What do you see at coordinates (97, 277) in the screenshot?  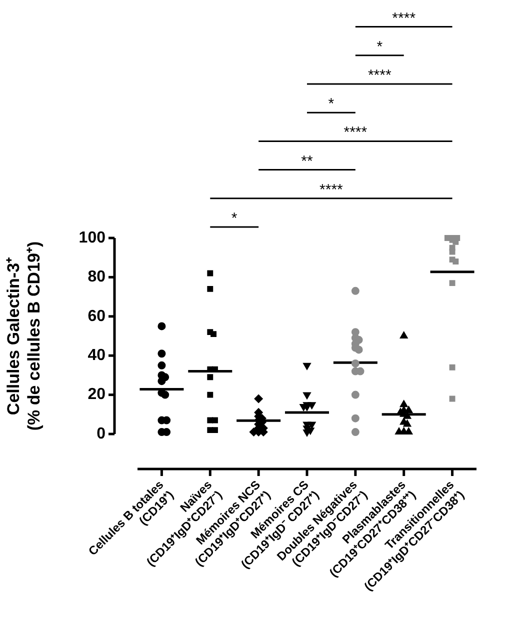 I see `y-tick-label: 80` at bounding box center [97, 277].